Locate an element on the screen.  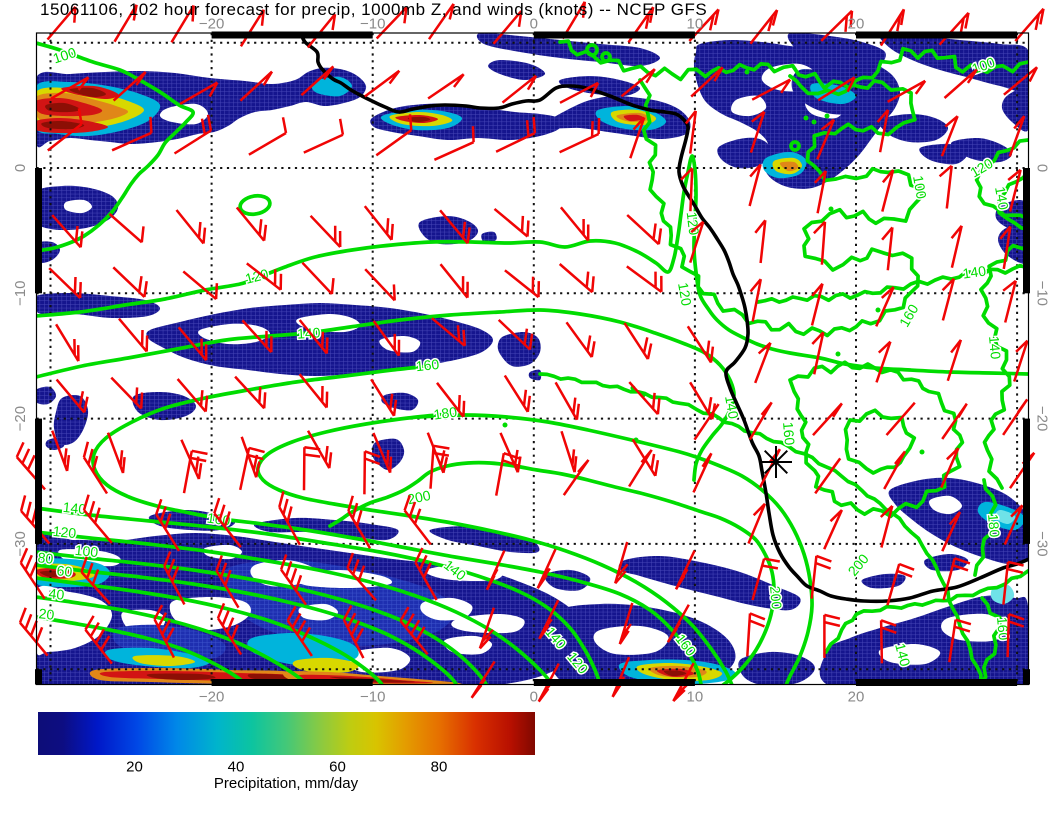
svg-text: Precipitation, mm/day is located at coordinates (286, 783).